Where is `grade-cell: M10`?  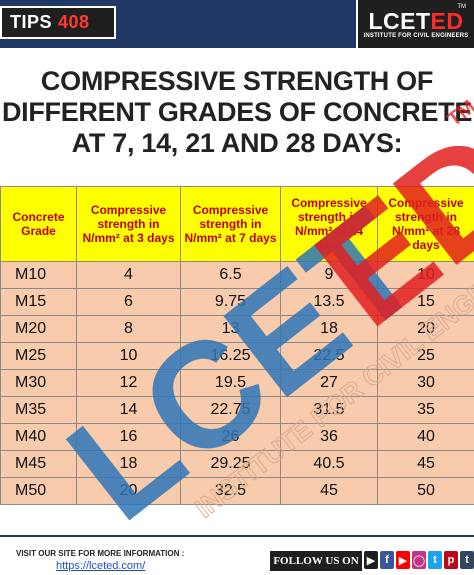 grade-cell: M10 is located at coordinates (39, 275).